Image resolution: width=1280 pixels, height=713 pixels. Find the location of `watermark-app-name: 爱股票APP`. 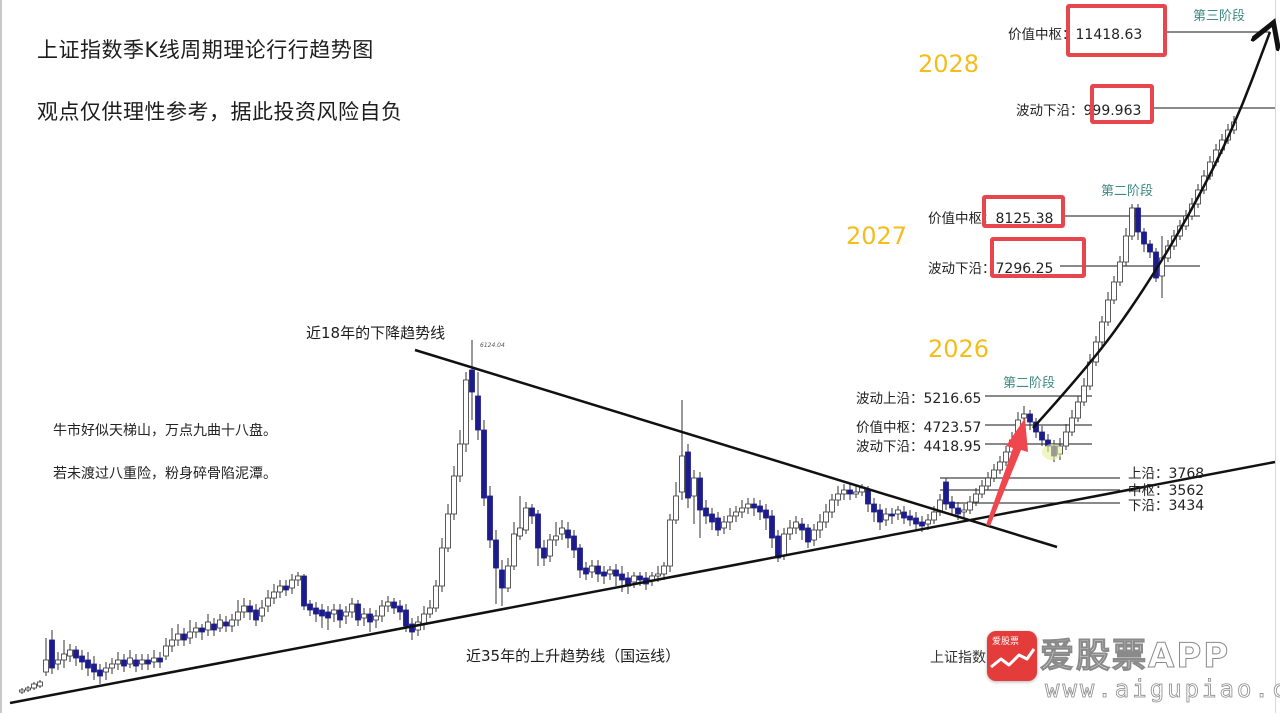

watermark-app-name: 爱股票APP is located at coordinates (1135, 656).